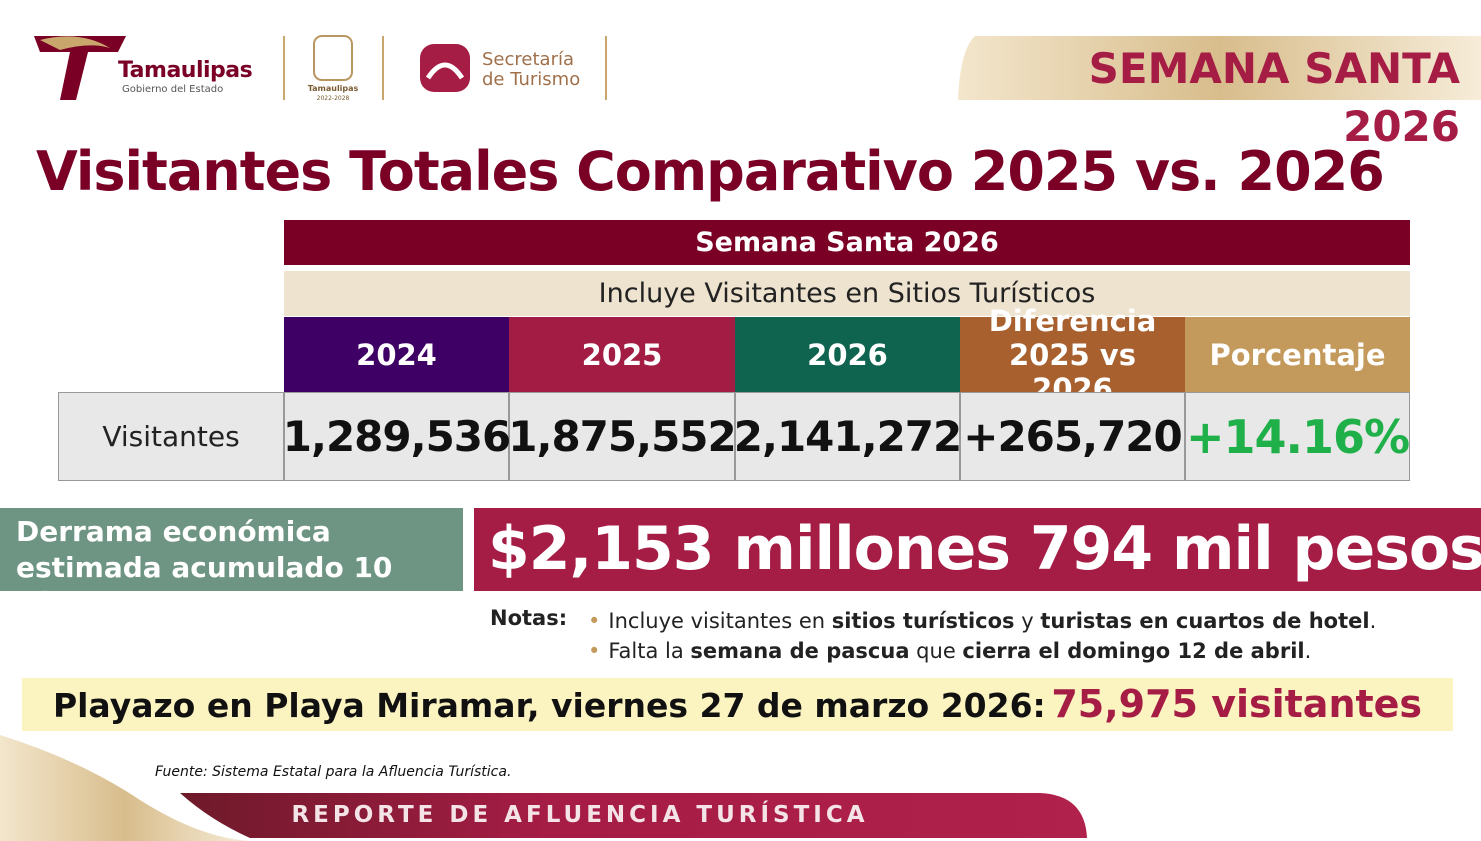 This screenshot has width=1481, height=841. What do you see at coordinates (529, 618) in the screenshot?
I see `notes-label: Notas:` at bounding box center [529, 618].